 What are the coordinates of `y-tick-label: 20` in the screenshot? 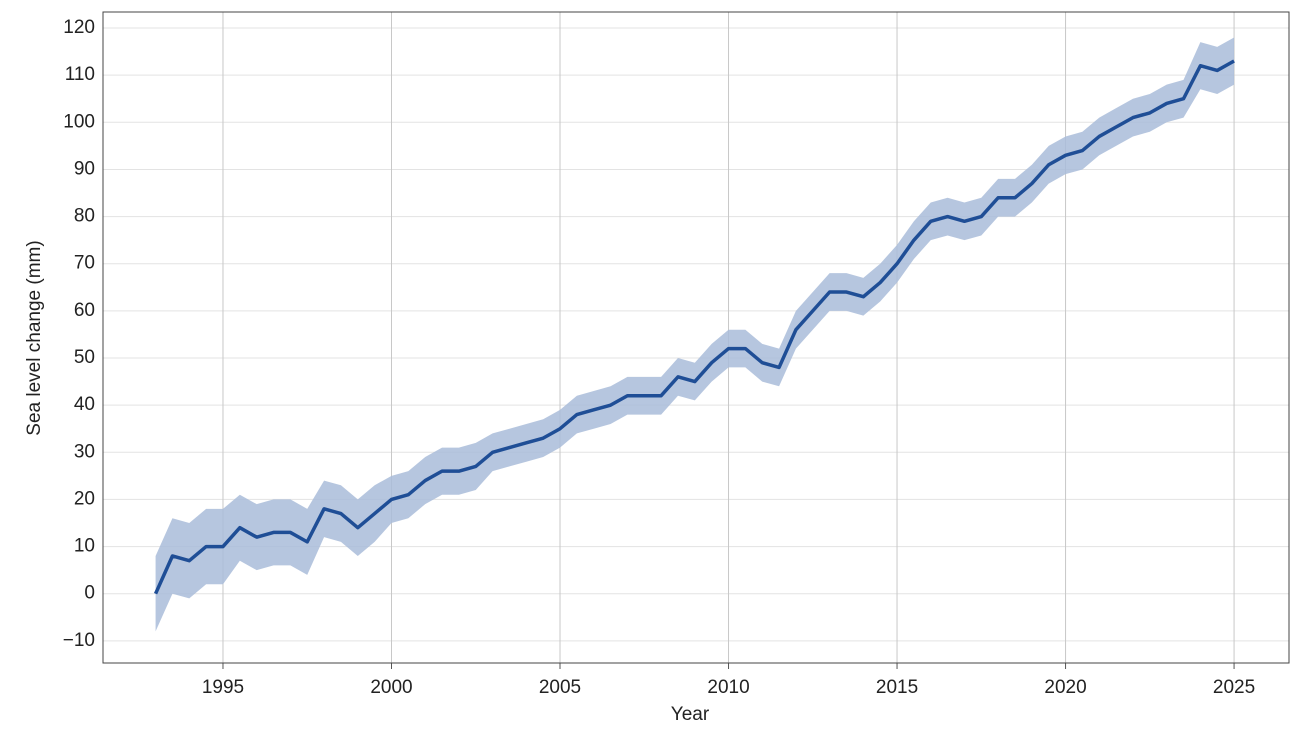 It's located at (84, 498).